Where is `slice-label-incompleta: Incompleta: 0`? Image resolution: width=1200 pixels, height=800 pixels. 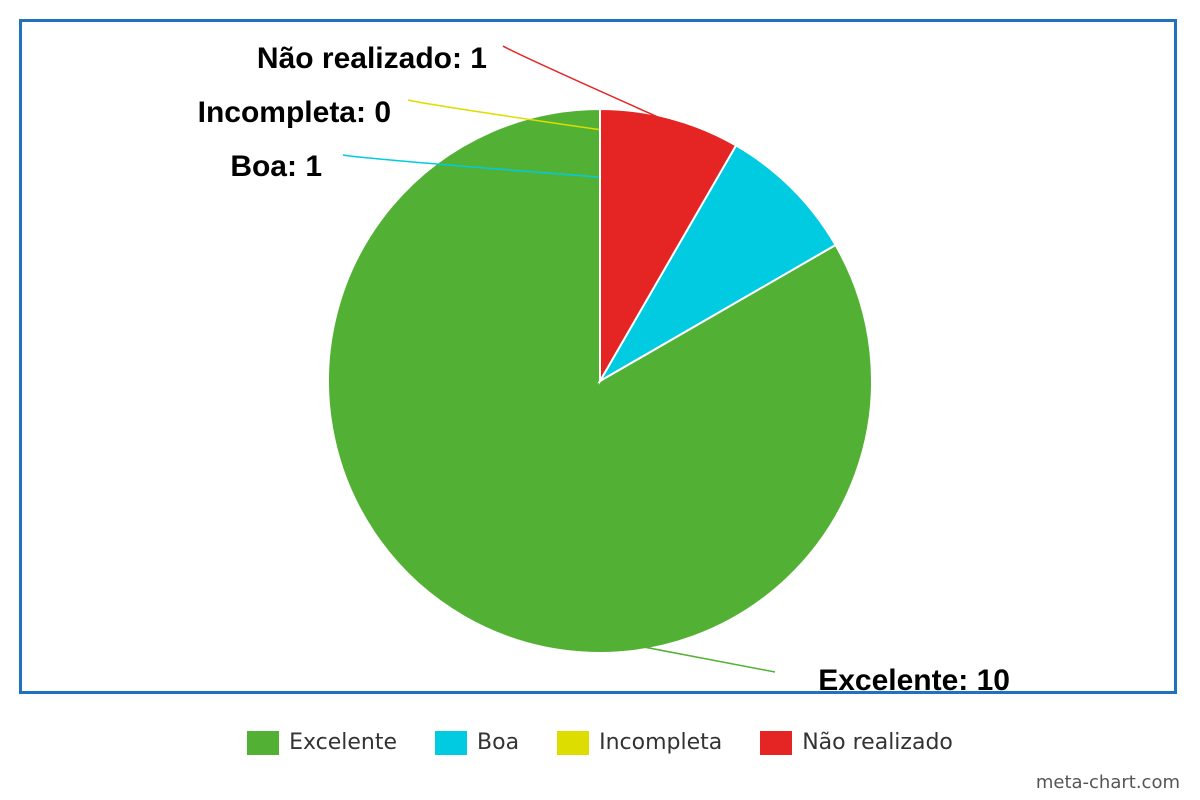 slice-label-incompleta: Incompleta: 0 is located at coordinates (294, 112).